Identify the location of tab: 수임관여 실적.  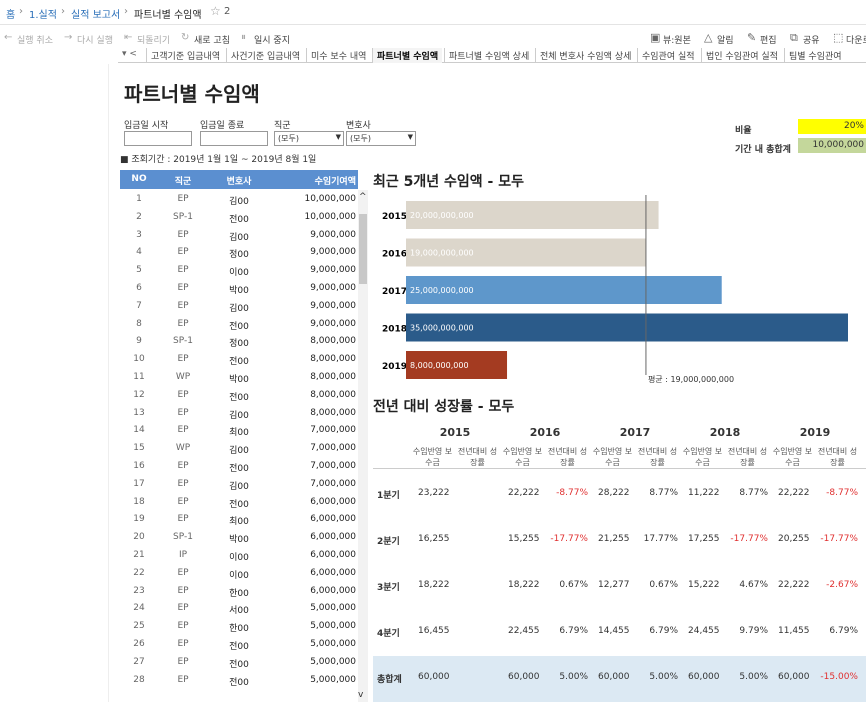
(668, 55).